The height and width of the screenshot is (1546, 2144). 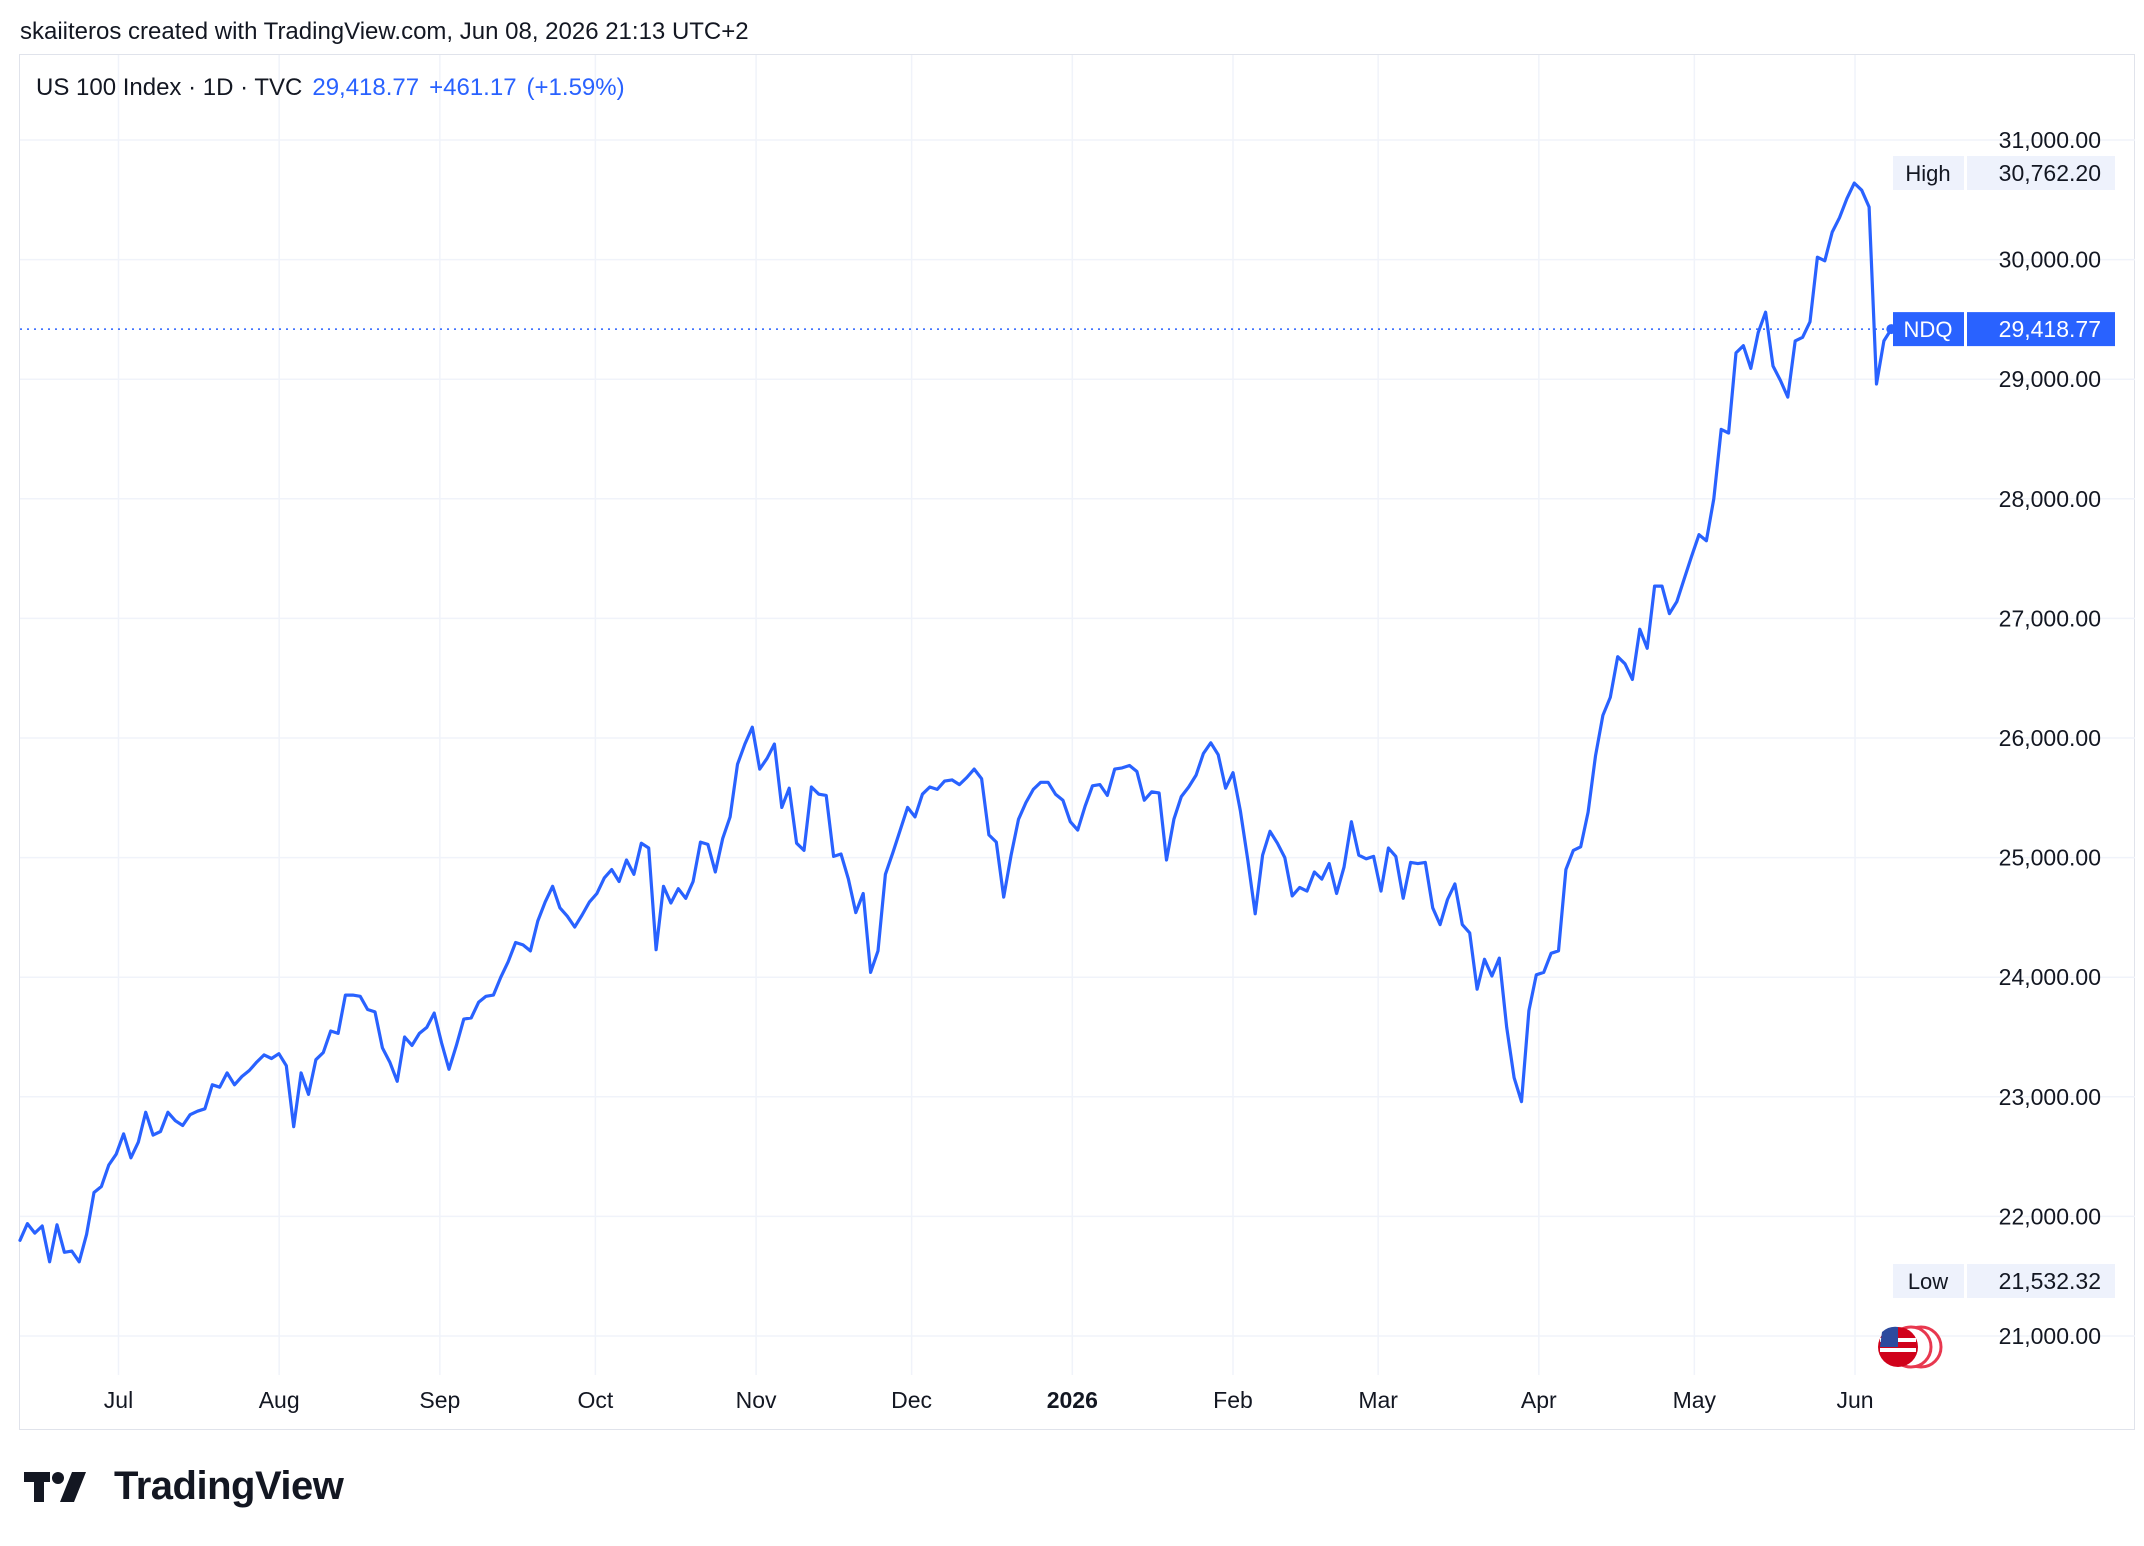 I want to click on last-price-badge: NDQ 29,418.77, so click(x=2004, y=329).